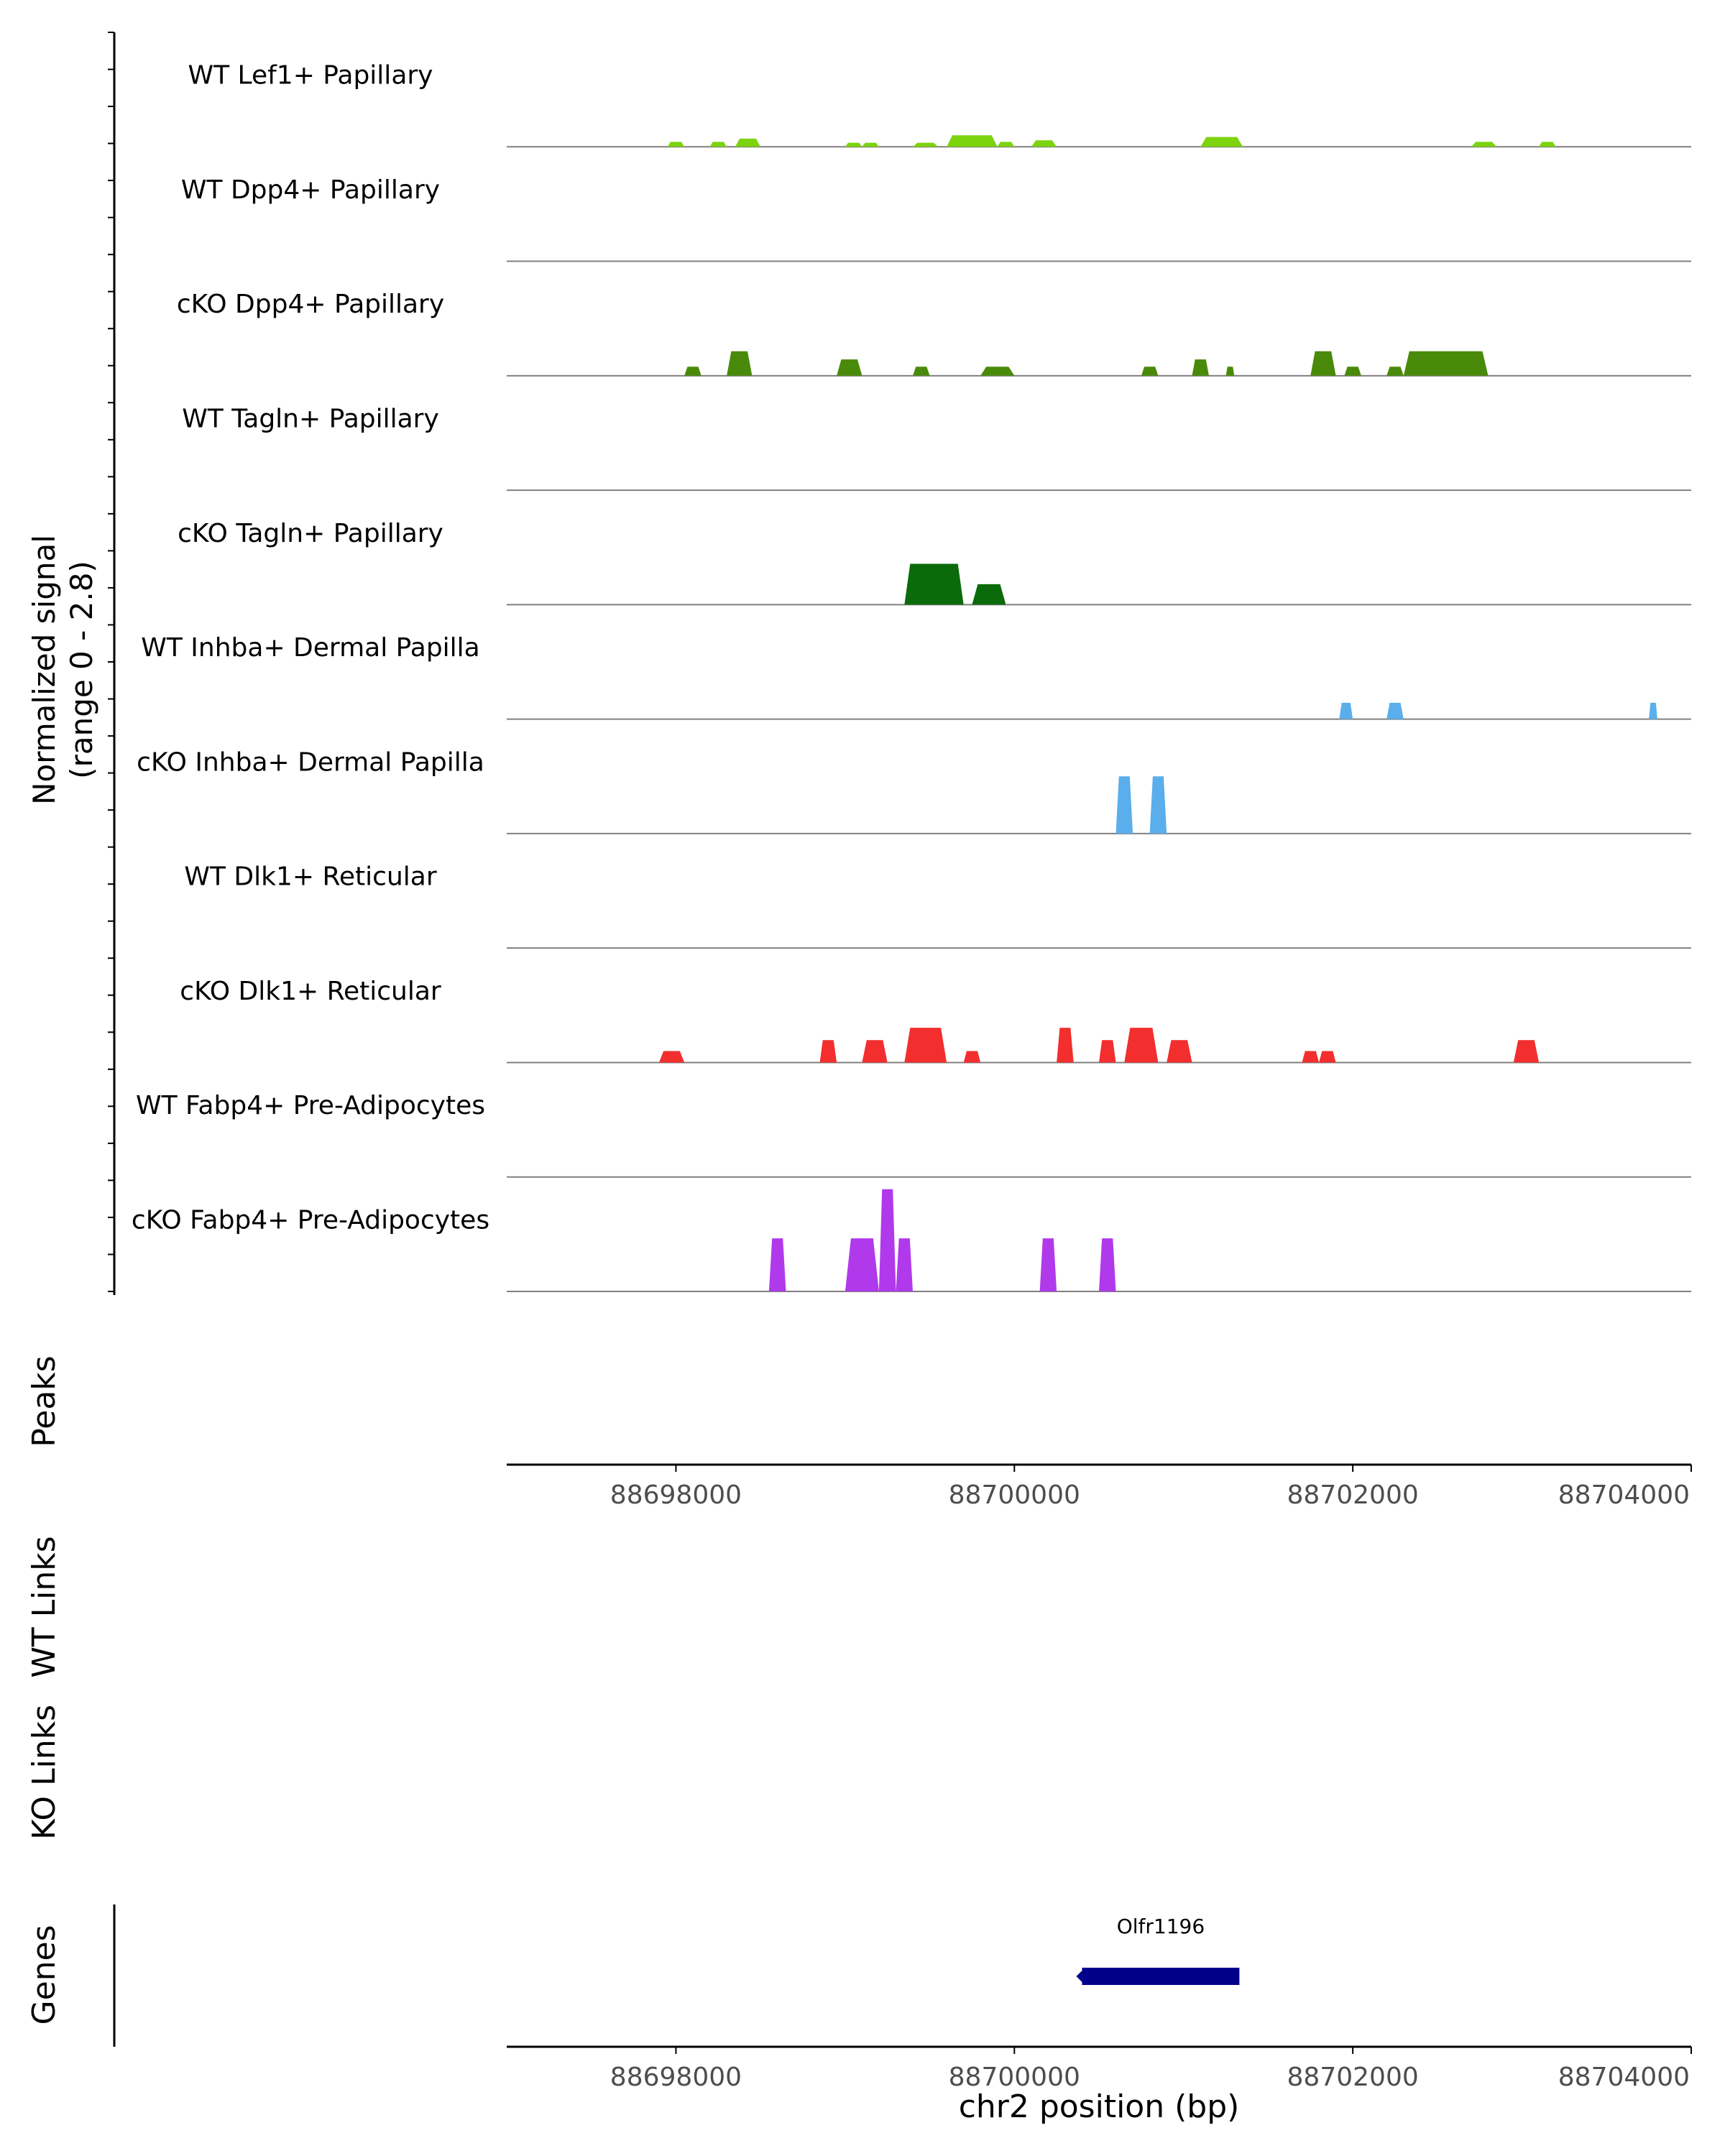  Describe the element at coordinates (310, 76) in the screenshot. I see `track-label: WT Lef1+ Papillary` at that location.